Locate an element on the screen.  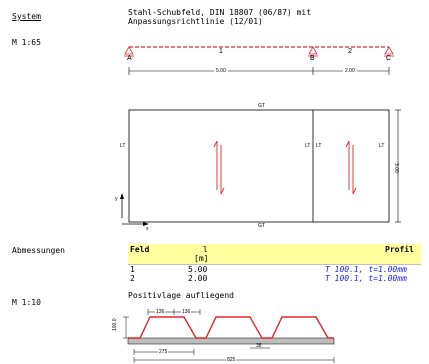
panel-side-label-1: LT is located at coordinates (123, 146).